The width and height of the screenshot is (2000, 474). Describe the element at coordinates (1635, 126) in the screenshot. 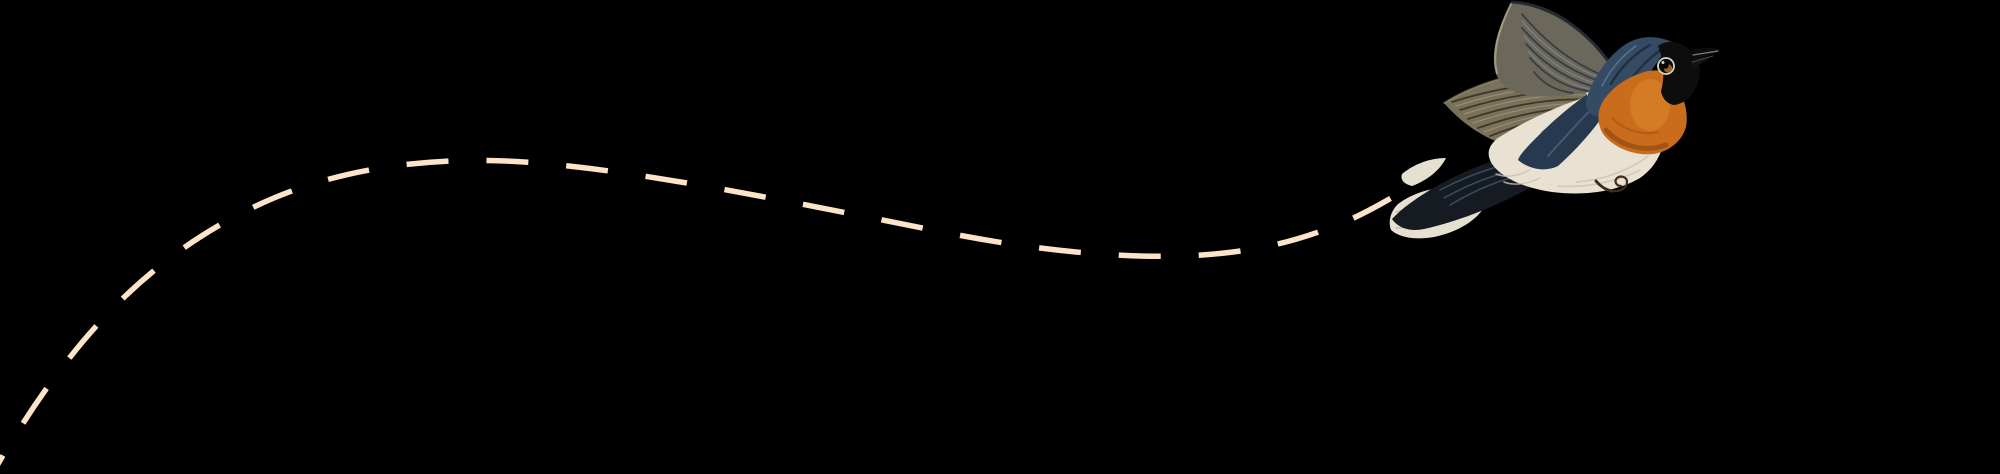

I see `bird-breast-rust-texture` at that location.